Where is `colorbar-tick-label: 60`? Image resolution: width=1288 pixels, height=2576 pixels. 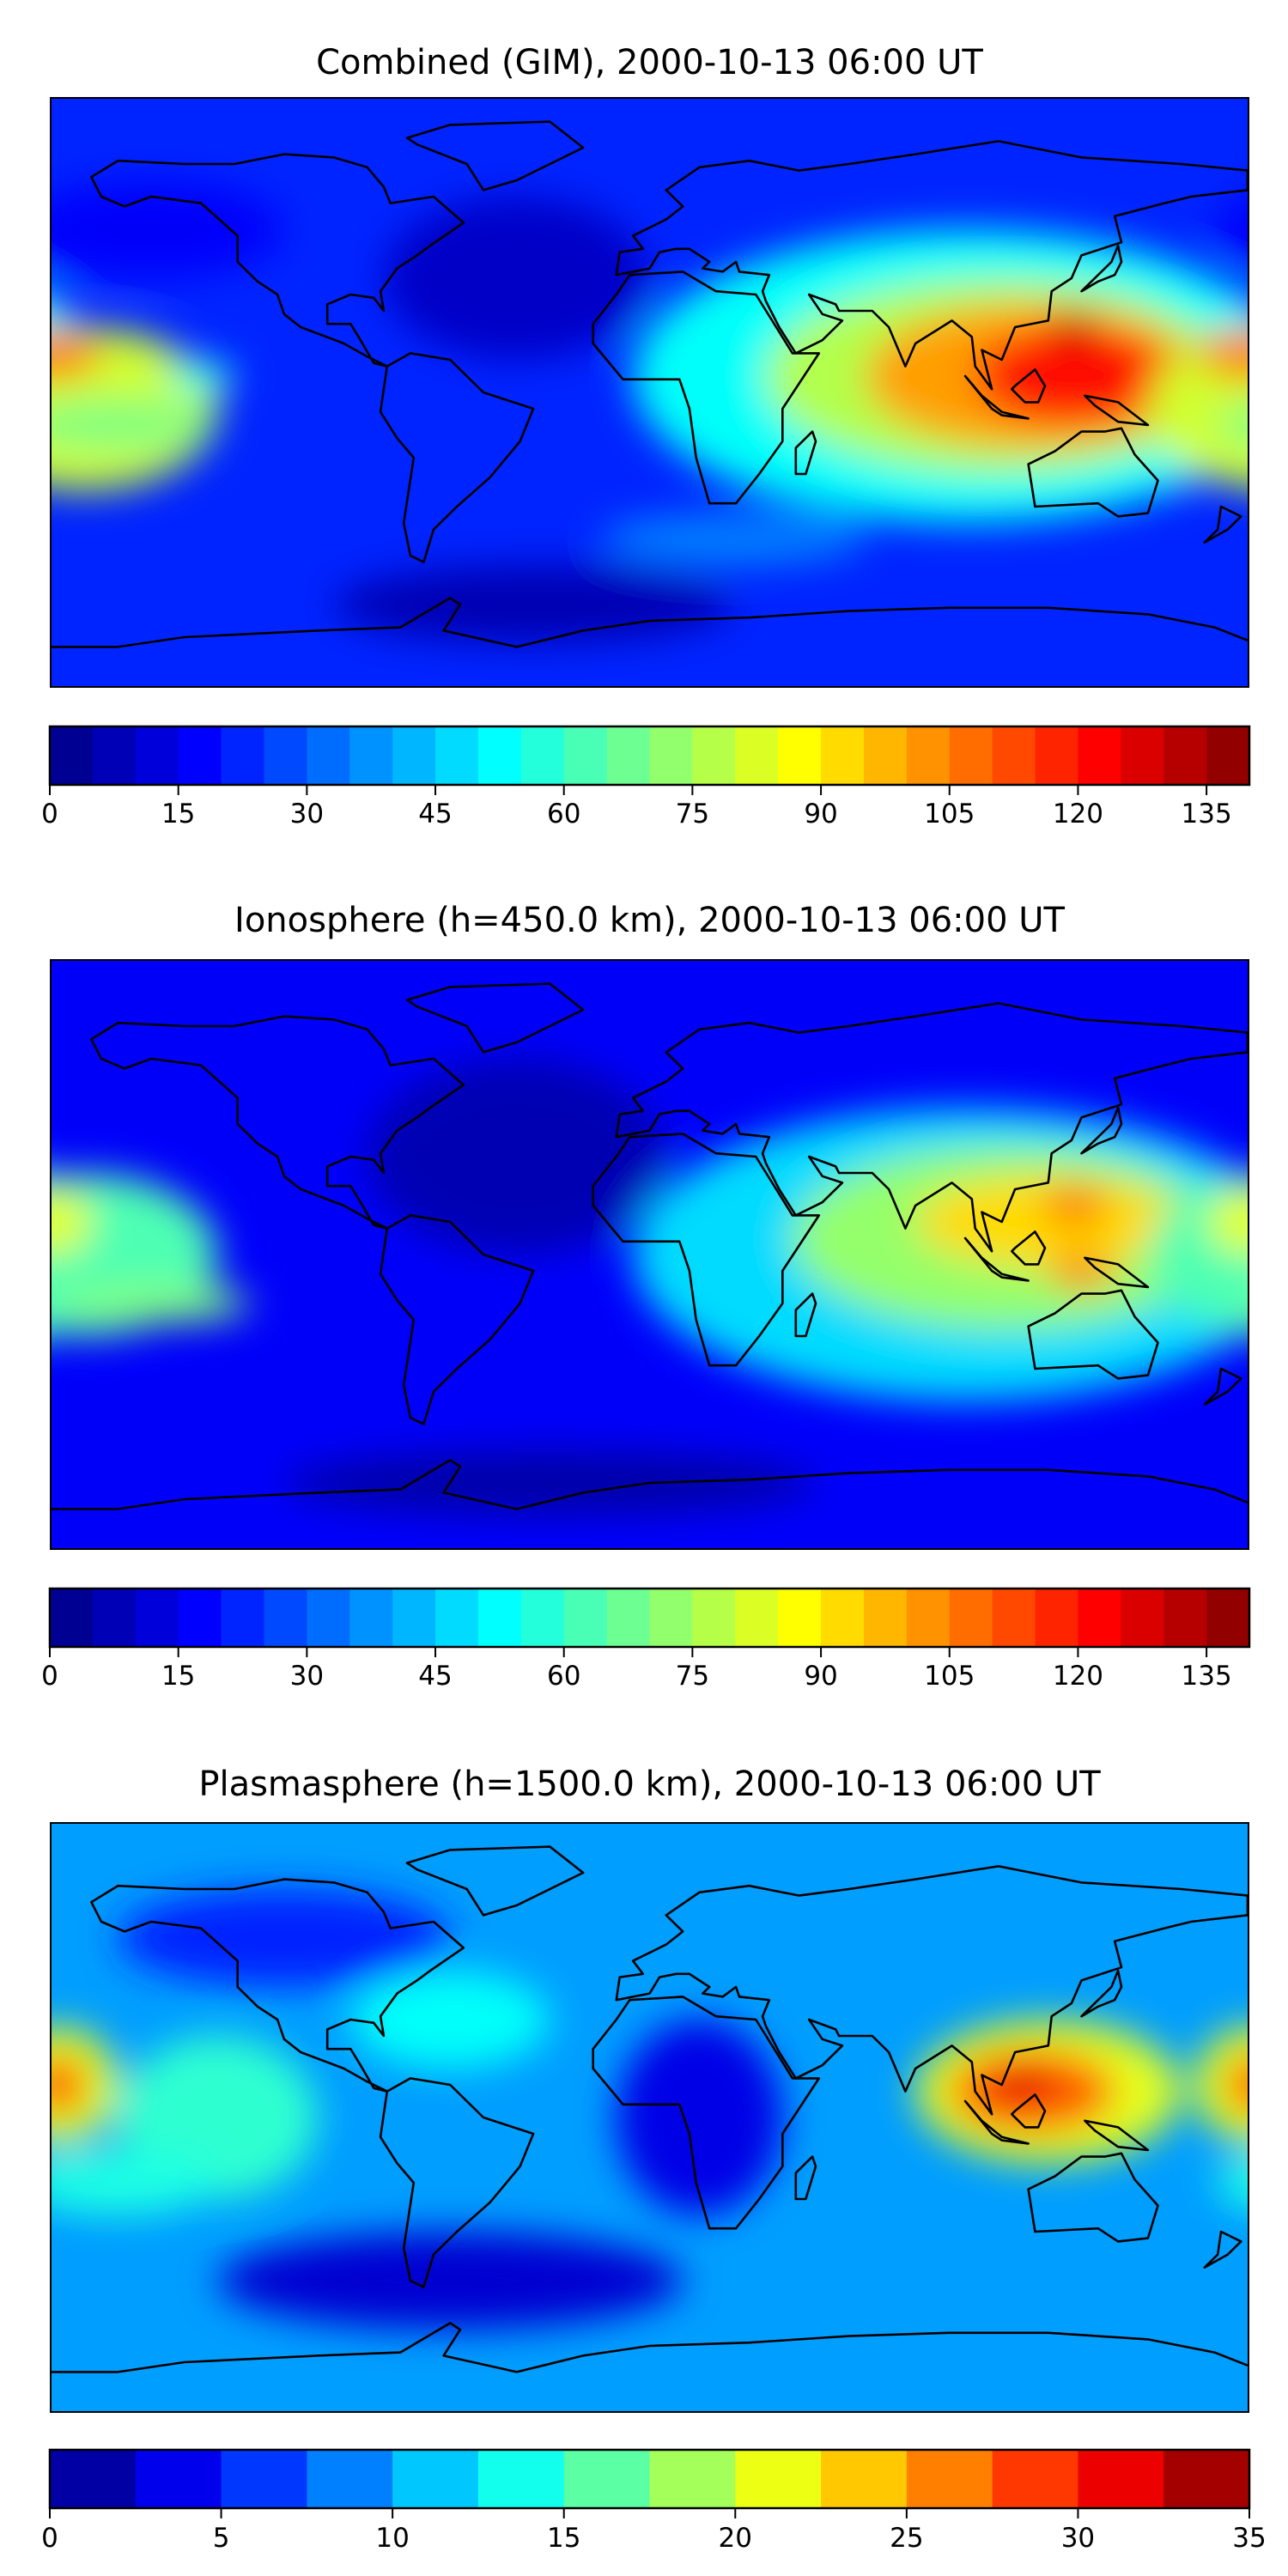
colorbar-tick-label: 60 is located at coordinates (563, 1676).